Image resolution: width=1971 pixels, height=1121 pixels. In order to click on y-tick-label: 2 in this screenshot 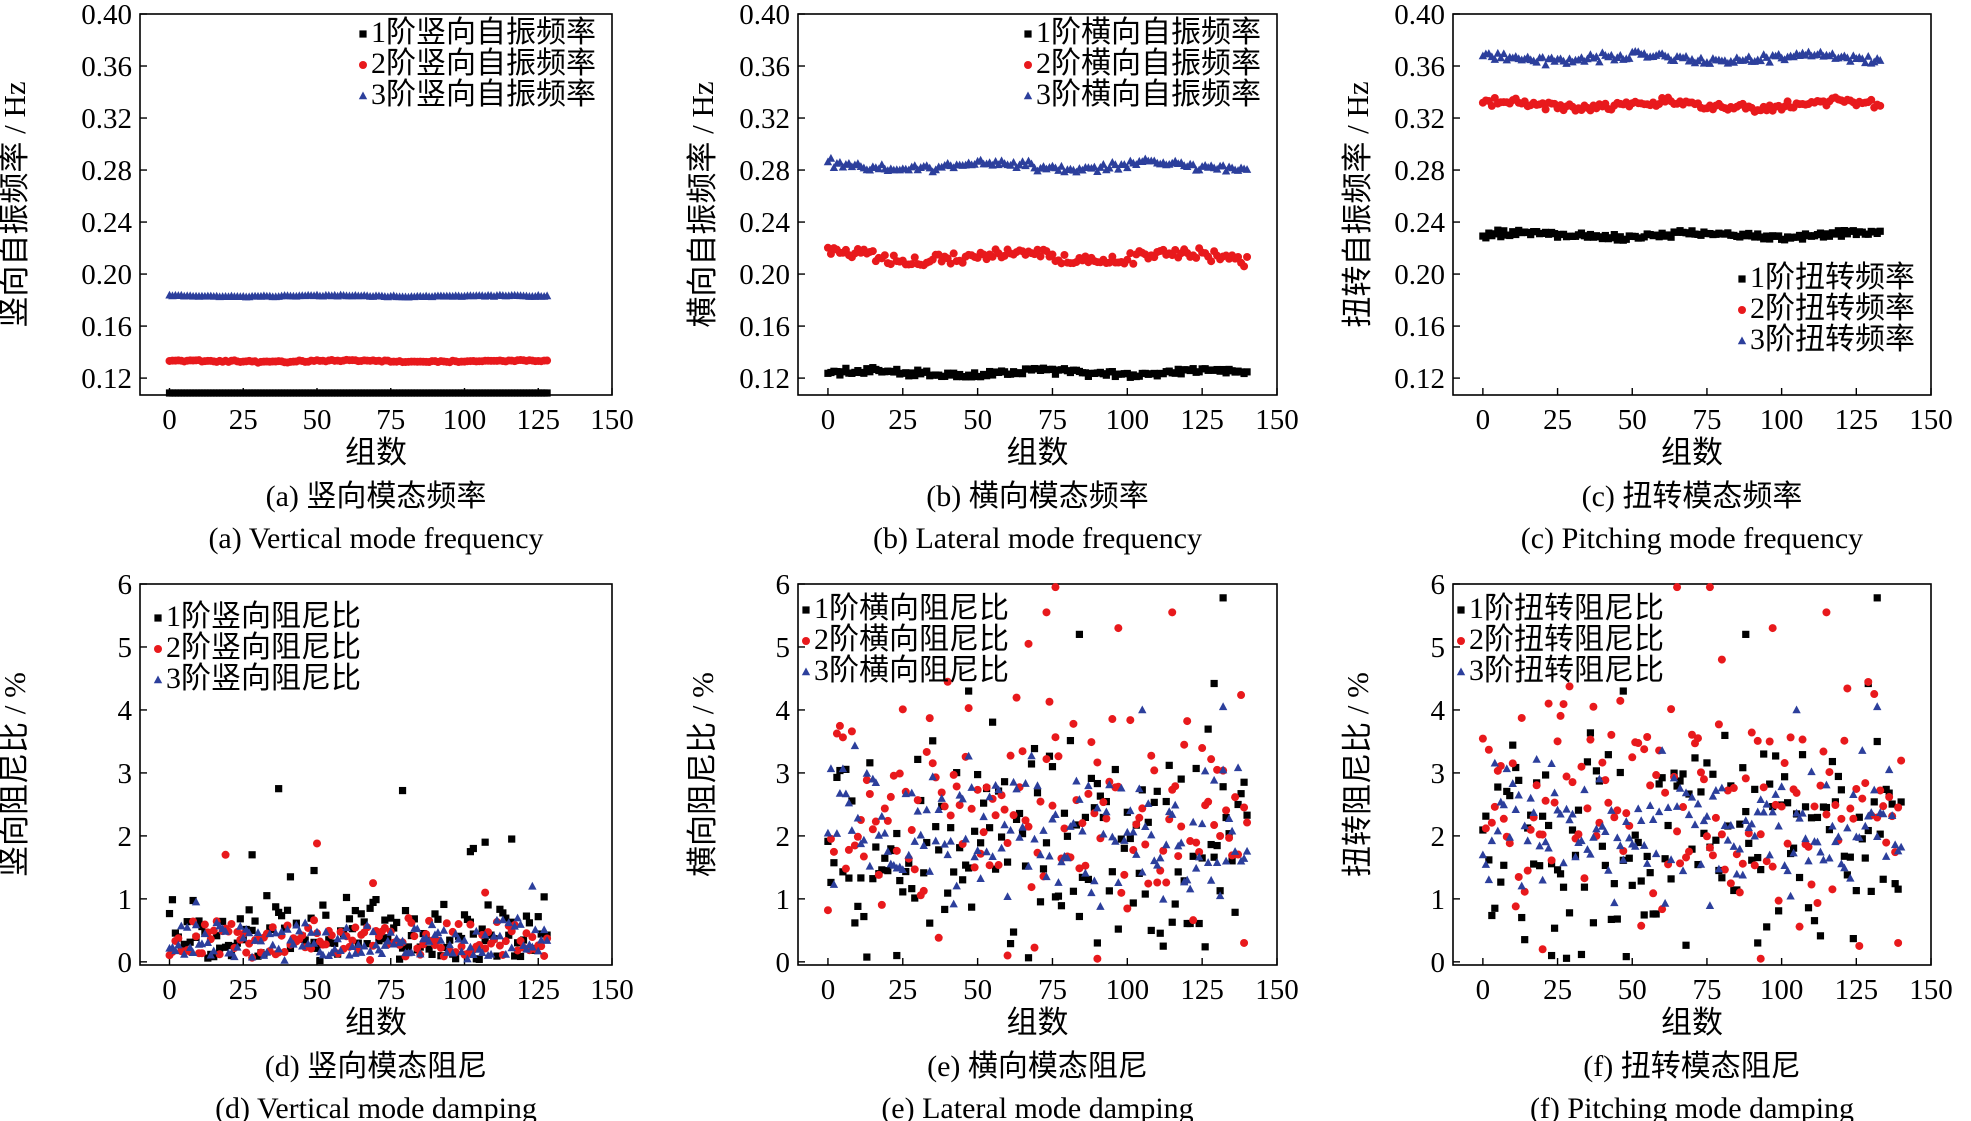, I will do `click(125, 837)`.